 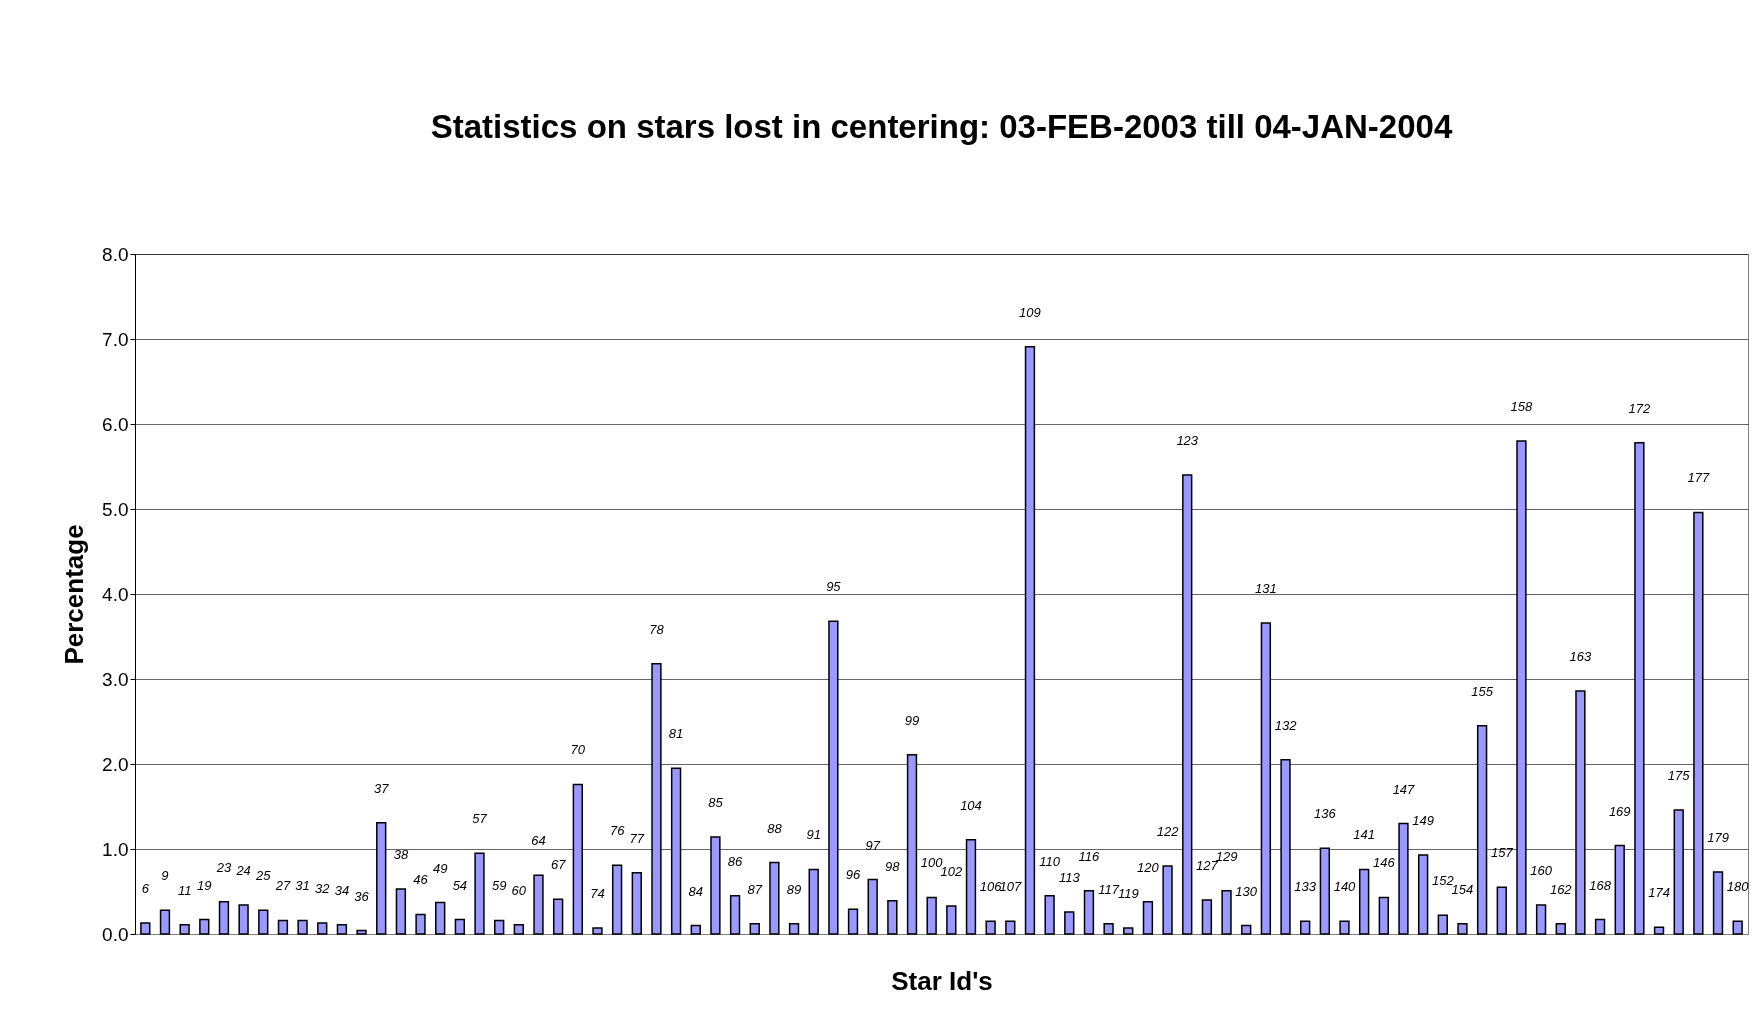 What do you see at coordinates (1305, 887) in the screenshot?
I see `x-tick-label: 133` at bounding box center [1305, 887].